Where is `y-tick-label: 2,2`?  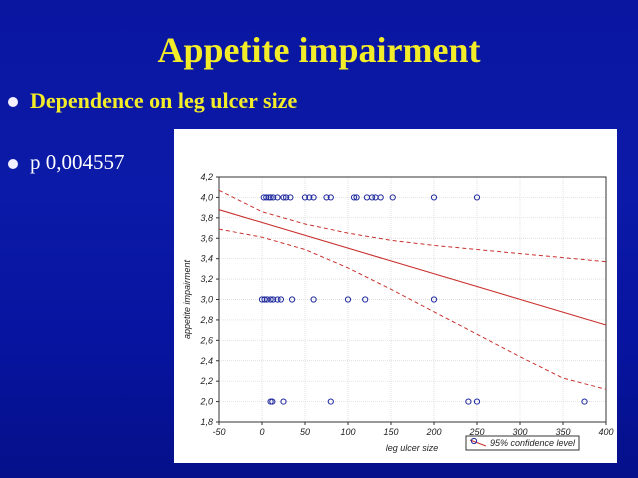 y-tick-label: 2,2 is located at coordinates (206, 381).